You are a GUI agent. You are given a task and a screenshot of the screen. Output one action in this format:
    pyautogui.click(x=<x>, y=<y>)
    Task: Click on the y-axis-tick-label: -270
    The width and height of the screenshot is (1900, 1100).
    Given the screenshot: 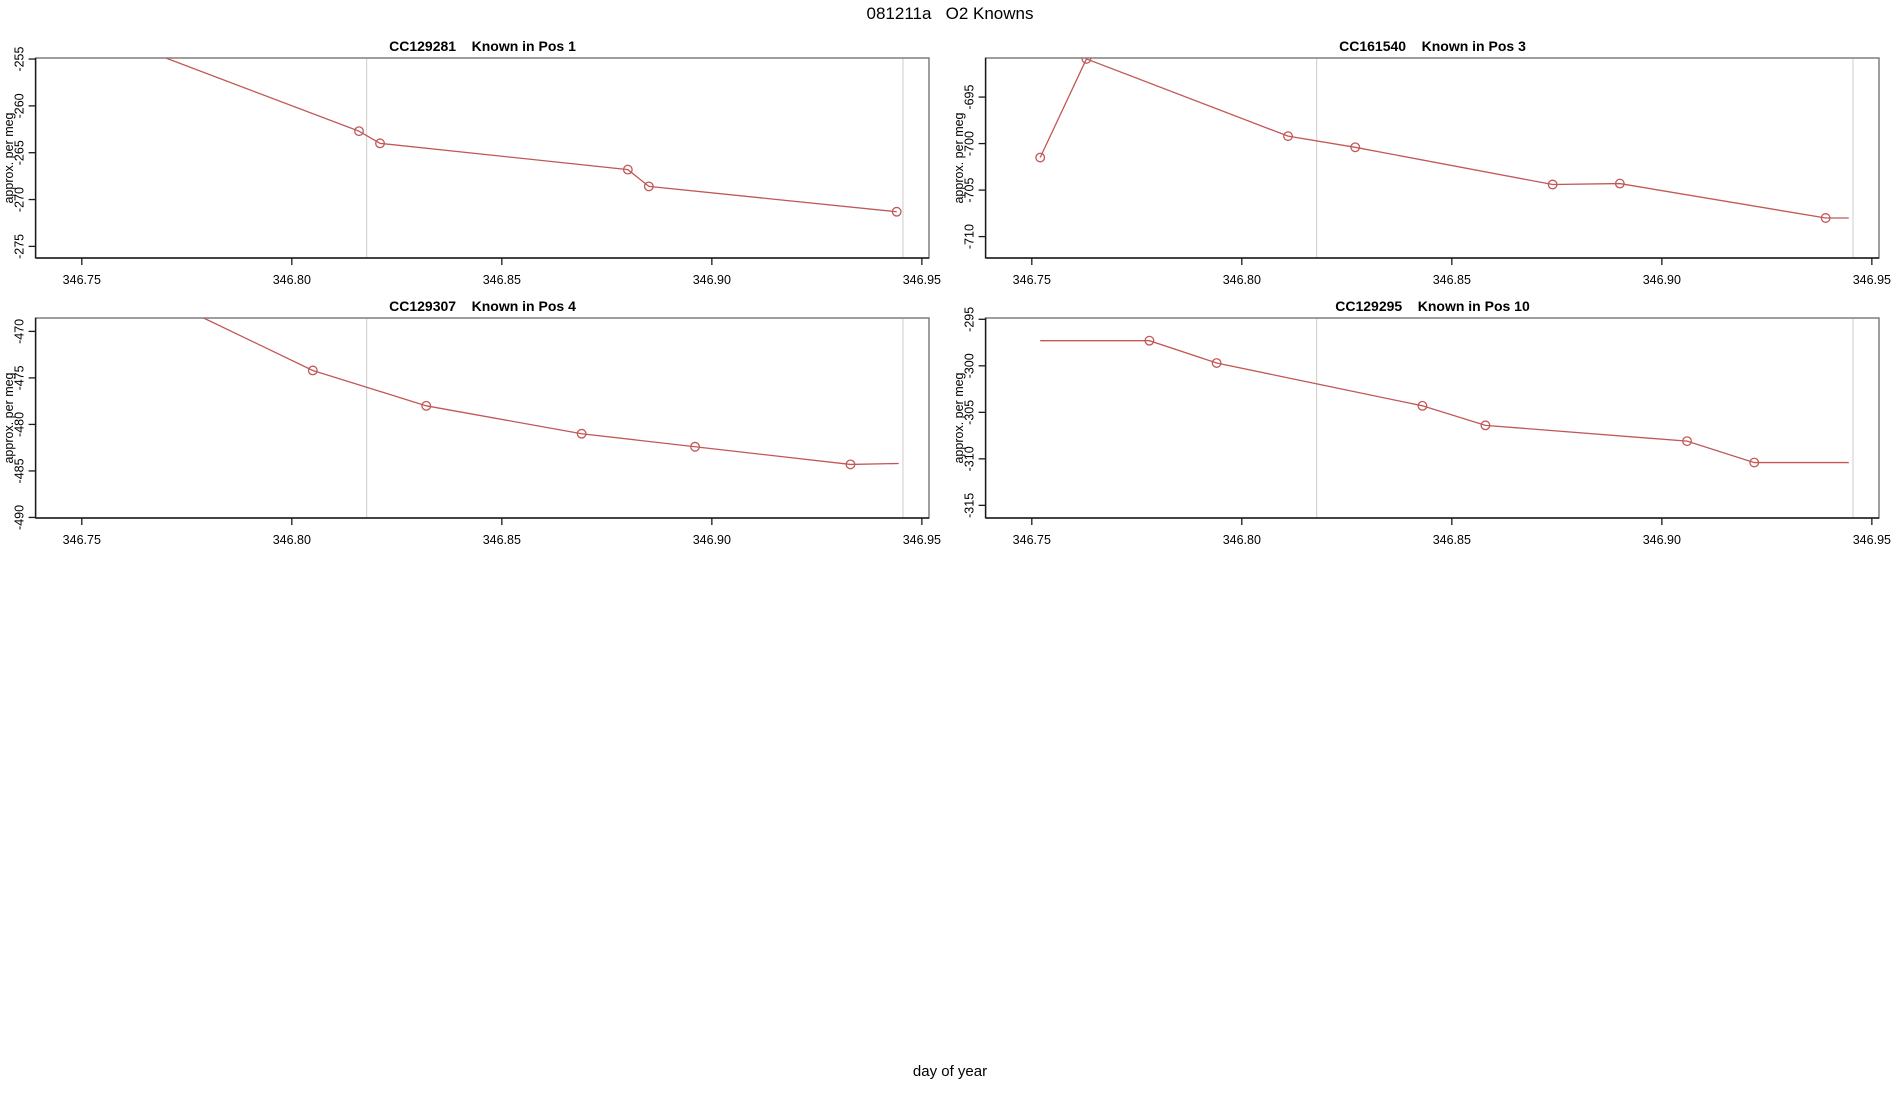 What is the action you would take?
    pyautogui.click(x=20, y=199)
    